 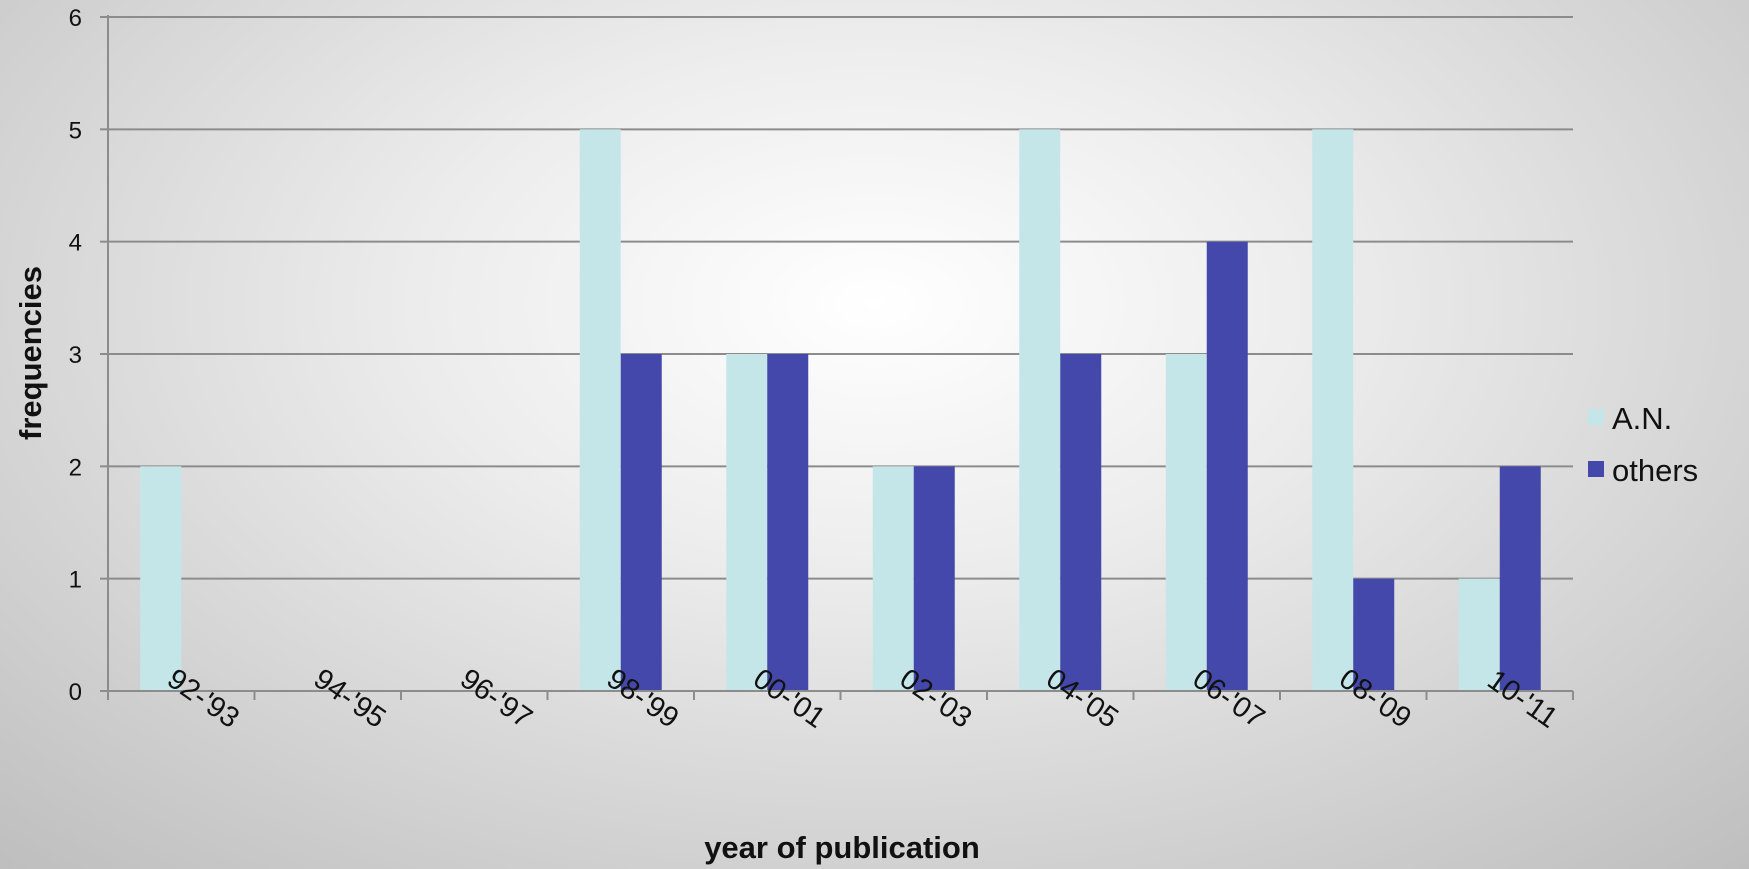 I want to click on x-tick-label: 94-'95, so click(x=350, y=699).